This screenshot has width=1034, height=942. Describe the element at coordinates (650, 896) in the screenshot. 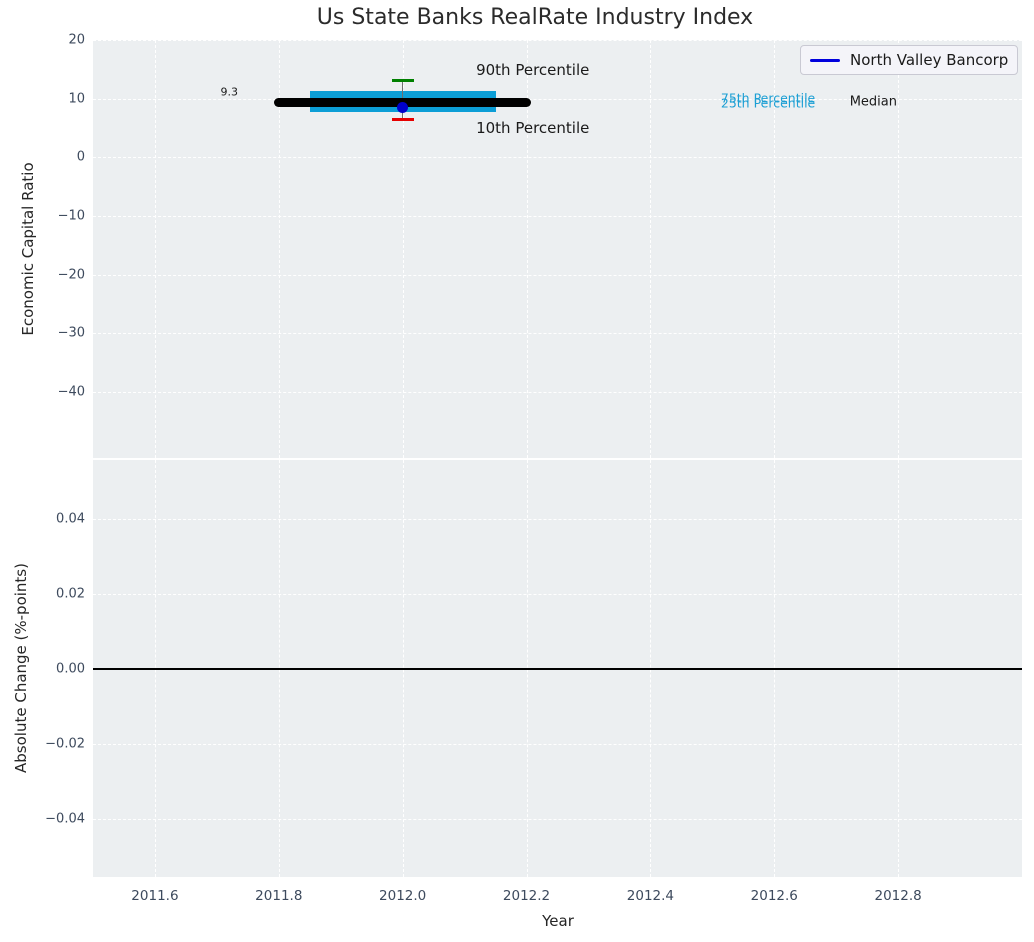

I see `x-tick-label: 2012.4` at that location.